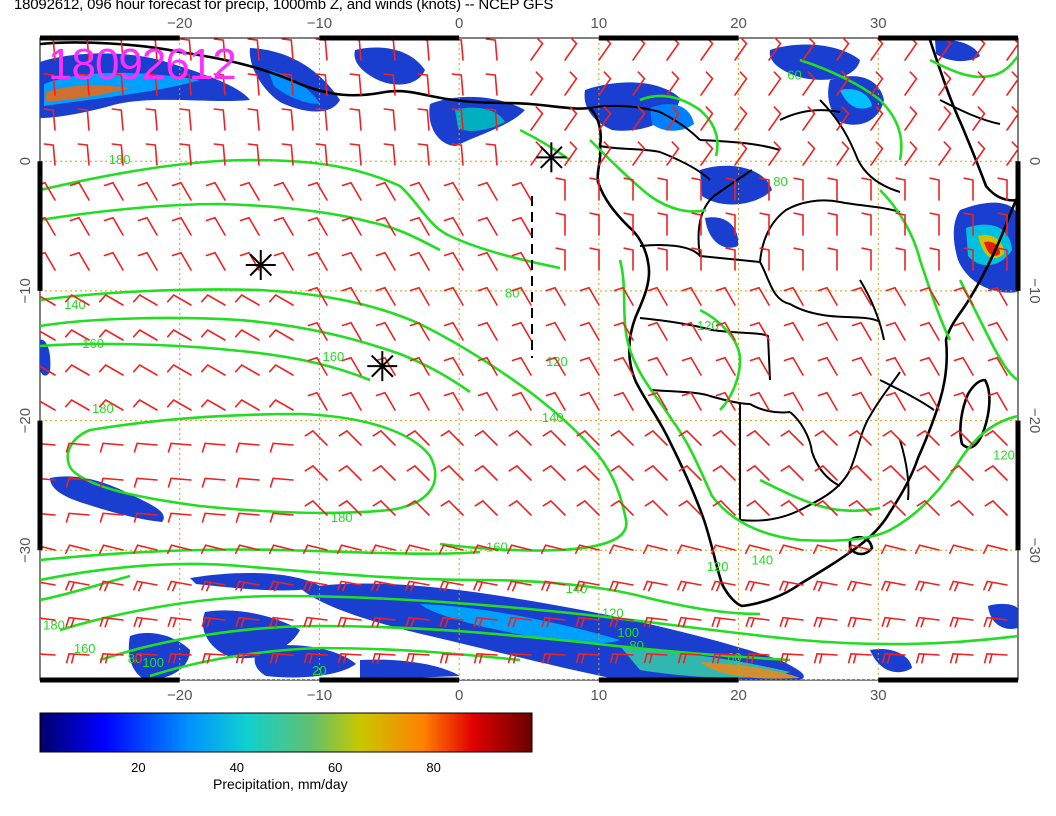  Describe the element at coordinates (636, 645) in the screenshot. I see `contour-label: 80` at that location.